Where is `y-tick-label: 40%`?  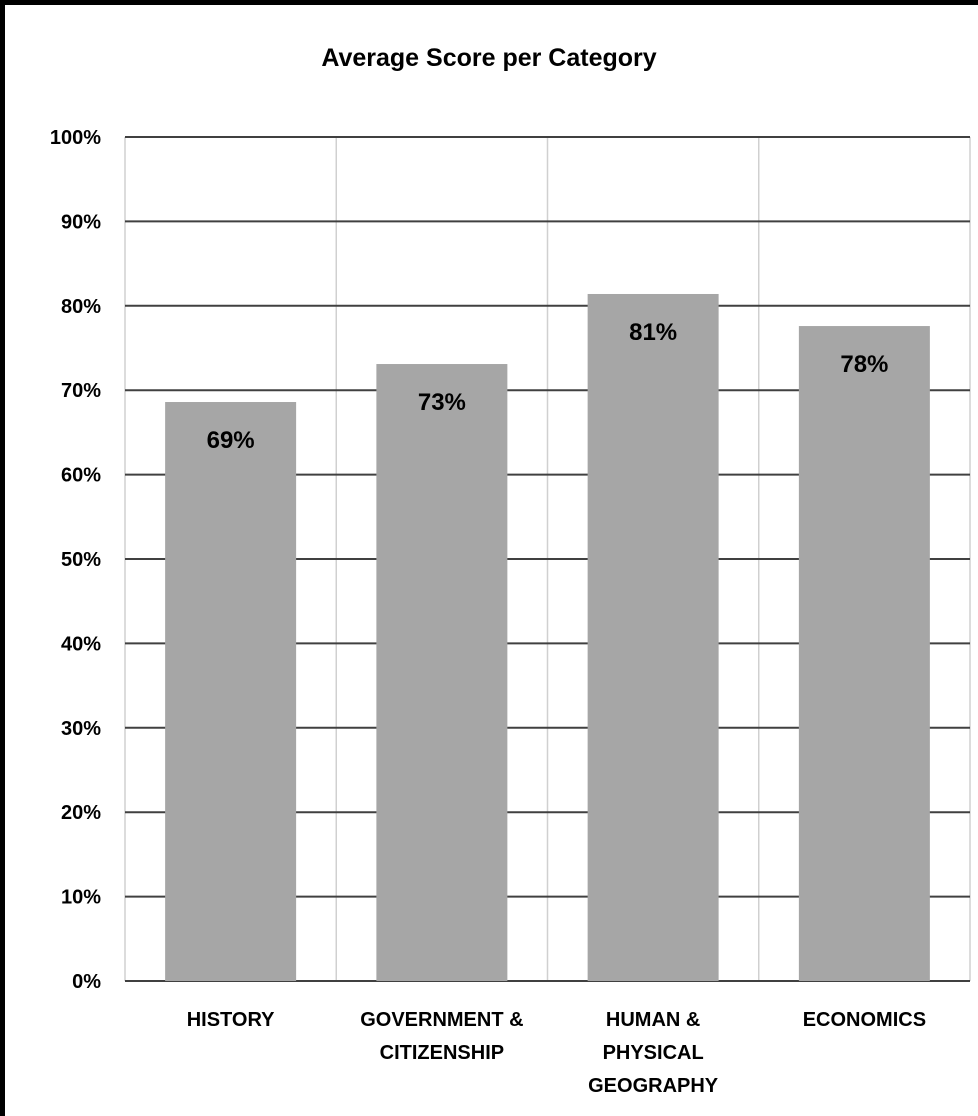 y-tick-label: 40% is located at coordinates (81, 644).